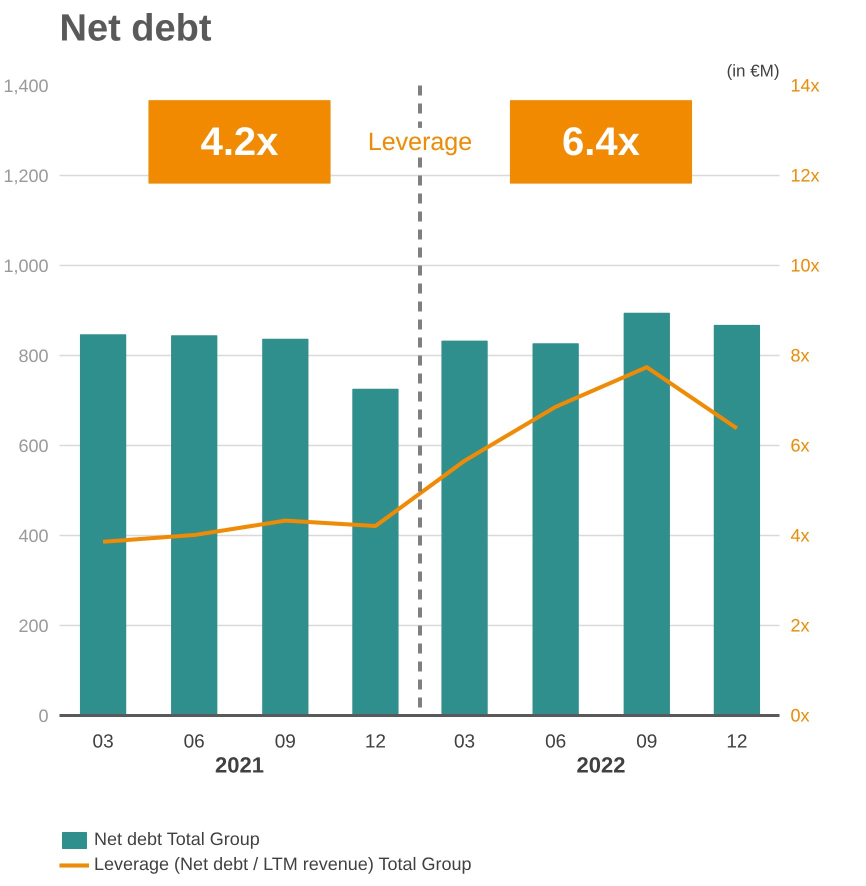 The height and width of the screenshot is (886, 866). What do you see at coordinates (800, 446) in the screenshot?
I see `y2-tick-label: 6x` at bounding box center [800, 446].